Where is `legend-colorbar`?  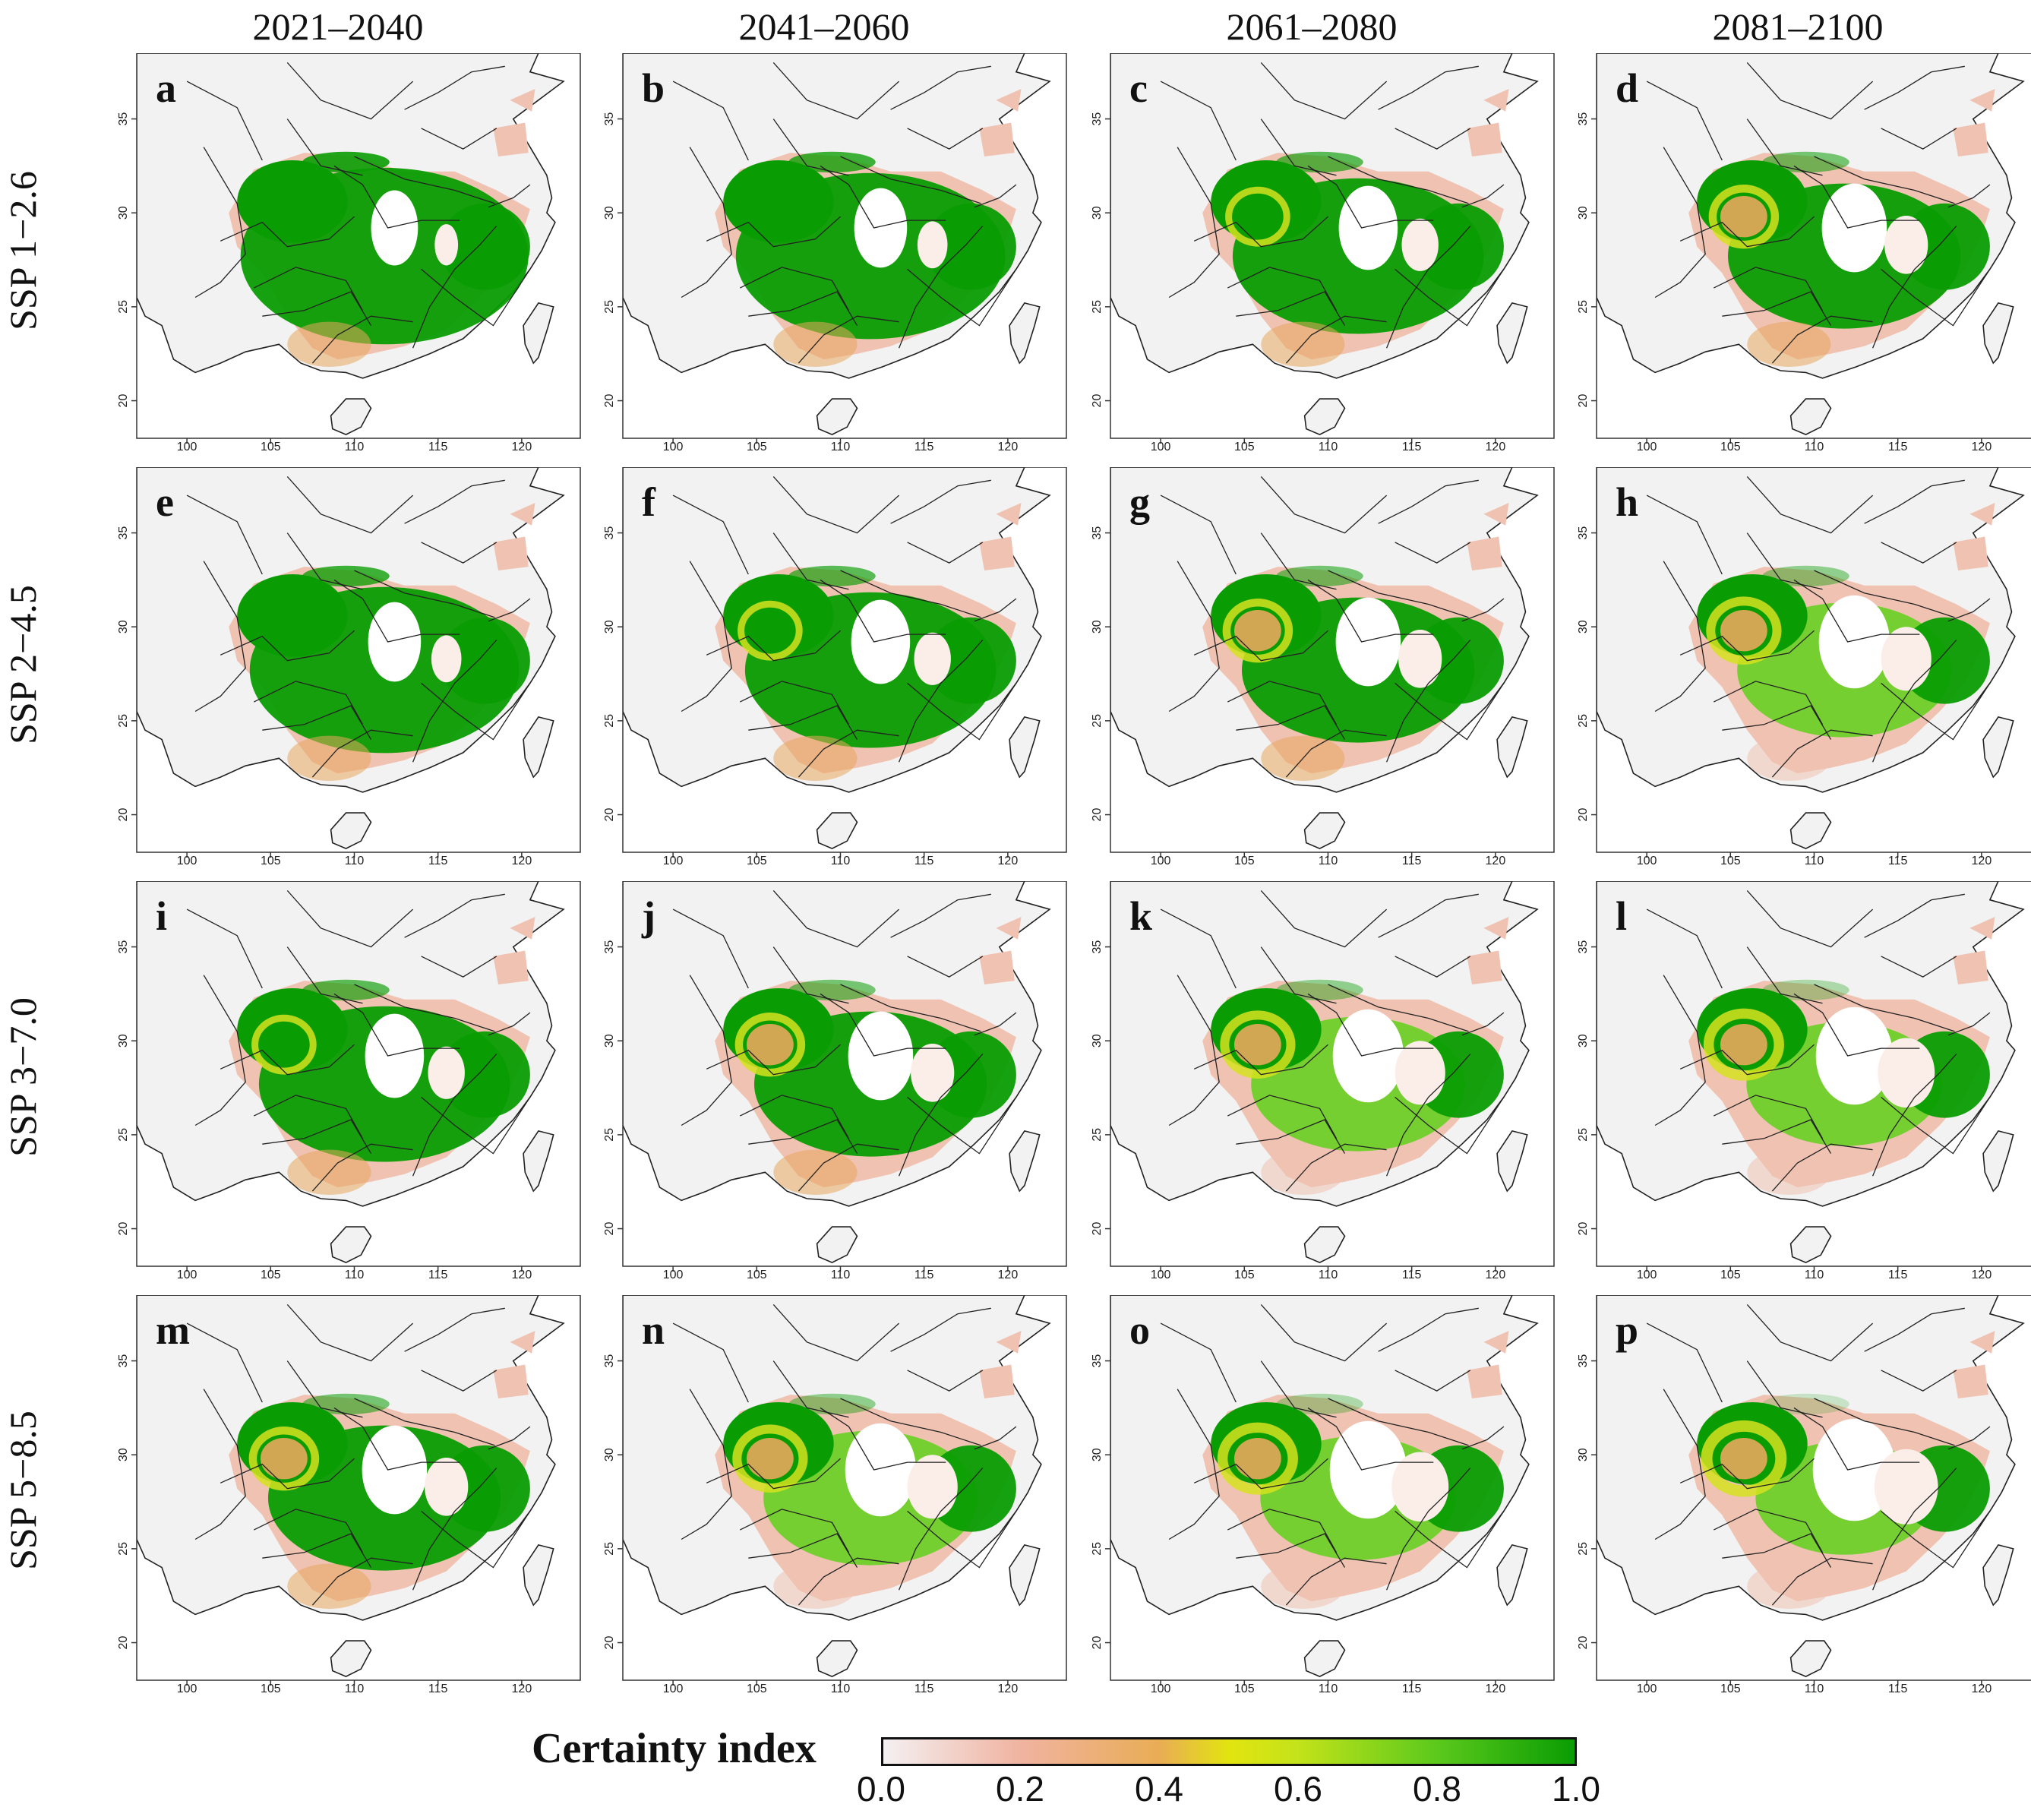 legend-colorbar is located at coordinates (1229, 1751).